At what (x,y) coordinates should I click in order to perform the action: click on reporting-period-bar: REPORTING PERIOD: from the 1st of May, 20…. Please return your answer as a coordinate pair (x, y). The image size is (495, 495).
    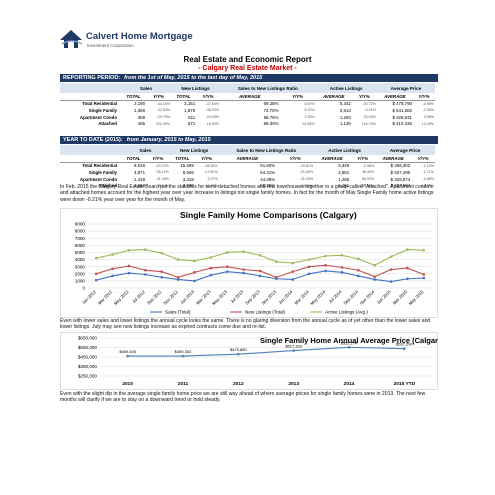
    Looking at the image, I should click on (249, 78).